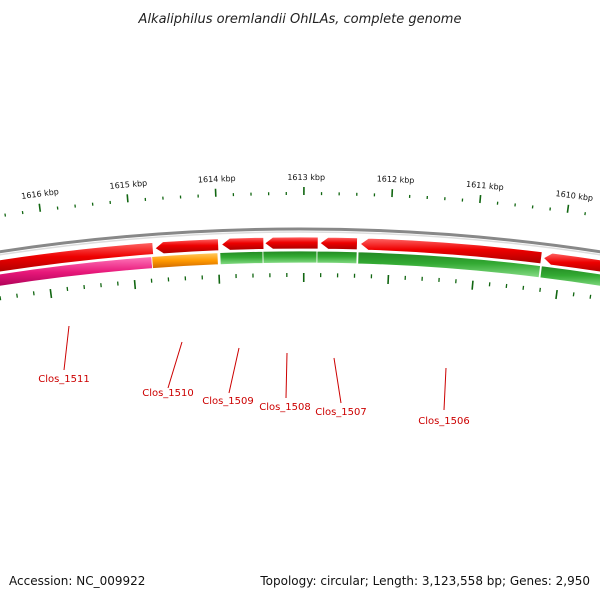  I want to click on backbone-inner, so click(300, 243).